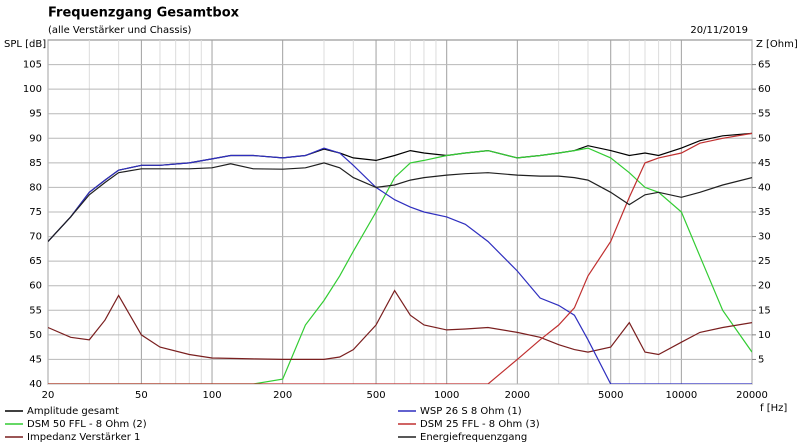  I want to click on y-tick-label: 70, so click(35, 237).